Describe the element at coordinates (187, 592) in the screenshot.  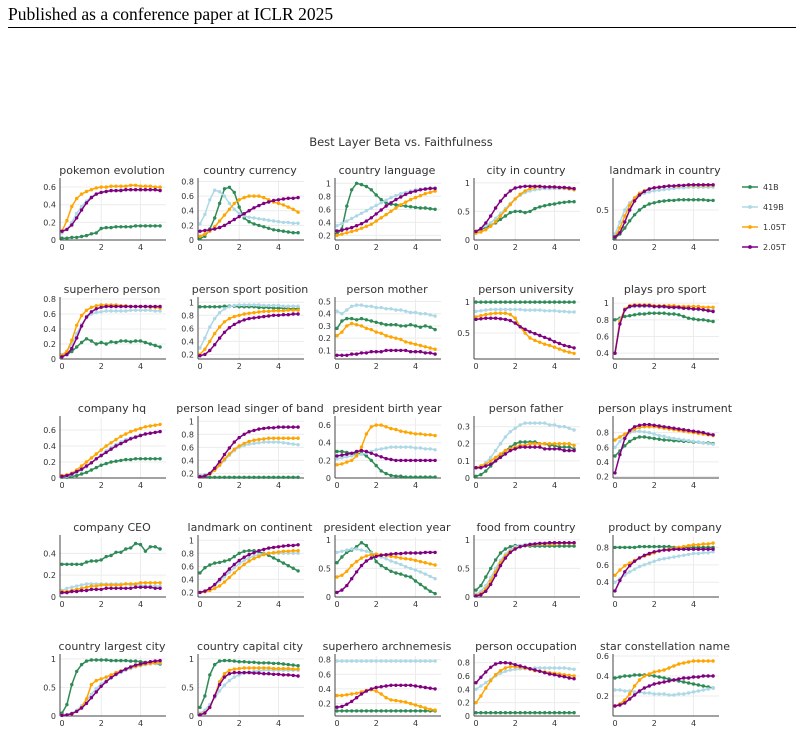
I see `y-tick-label: 0.2` at that location.